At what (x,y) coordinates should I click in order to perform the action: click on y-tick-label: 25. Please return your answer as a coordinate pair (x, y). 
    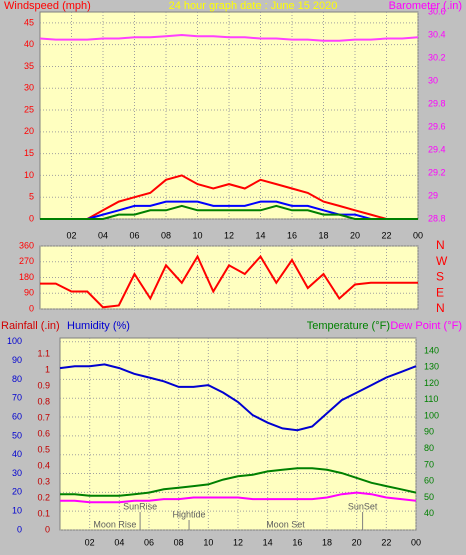
    Looking at the image, I should click on (29, 109).